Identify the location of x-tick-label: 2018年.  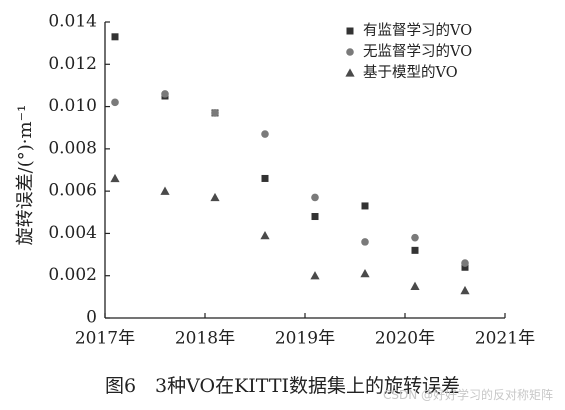
(205, 339).